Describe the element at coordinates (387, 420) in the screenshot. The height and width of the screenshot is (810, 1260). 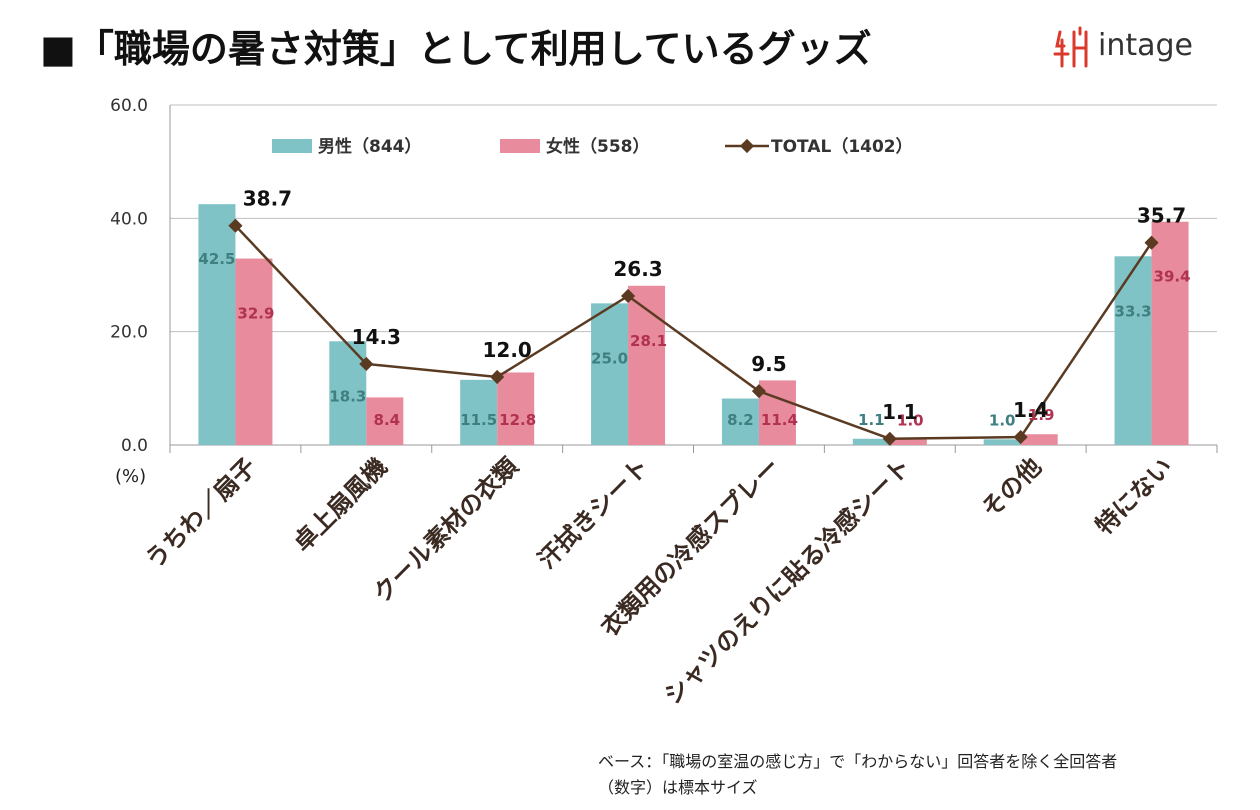
I see `label-female: 8.4` at that location.